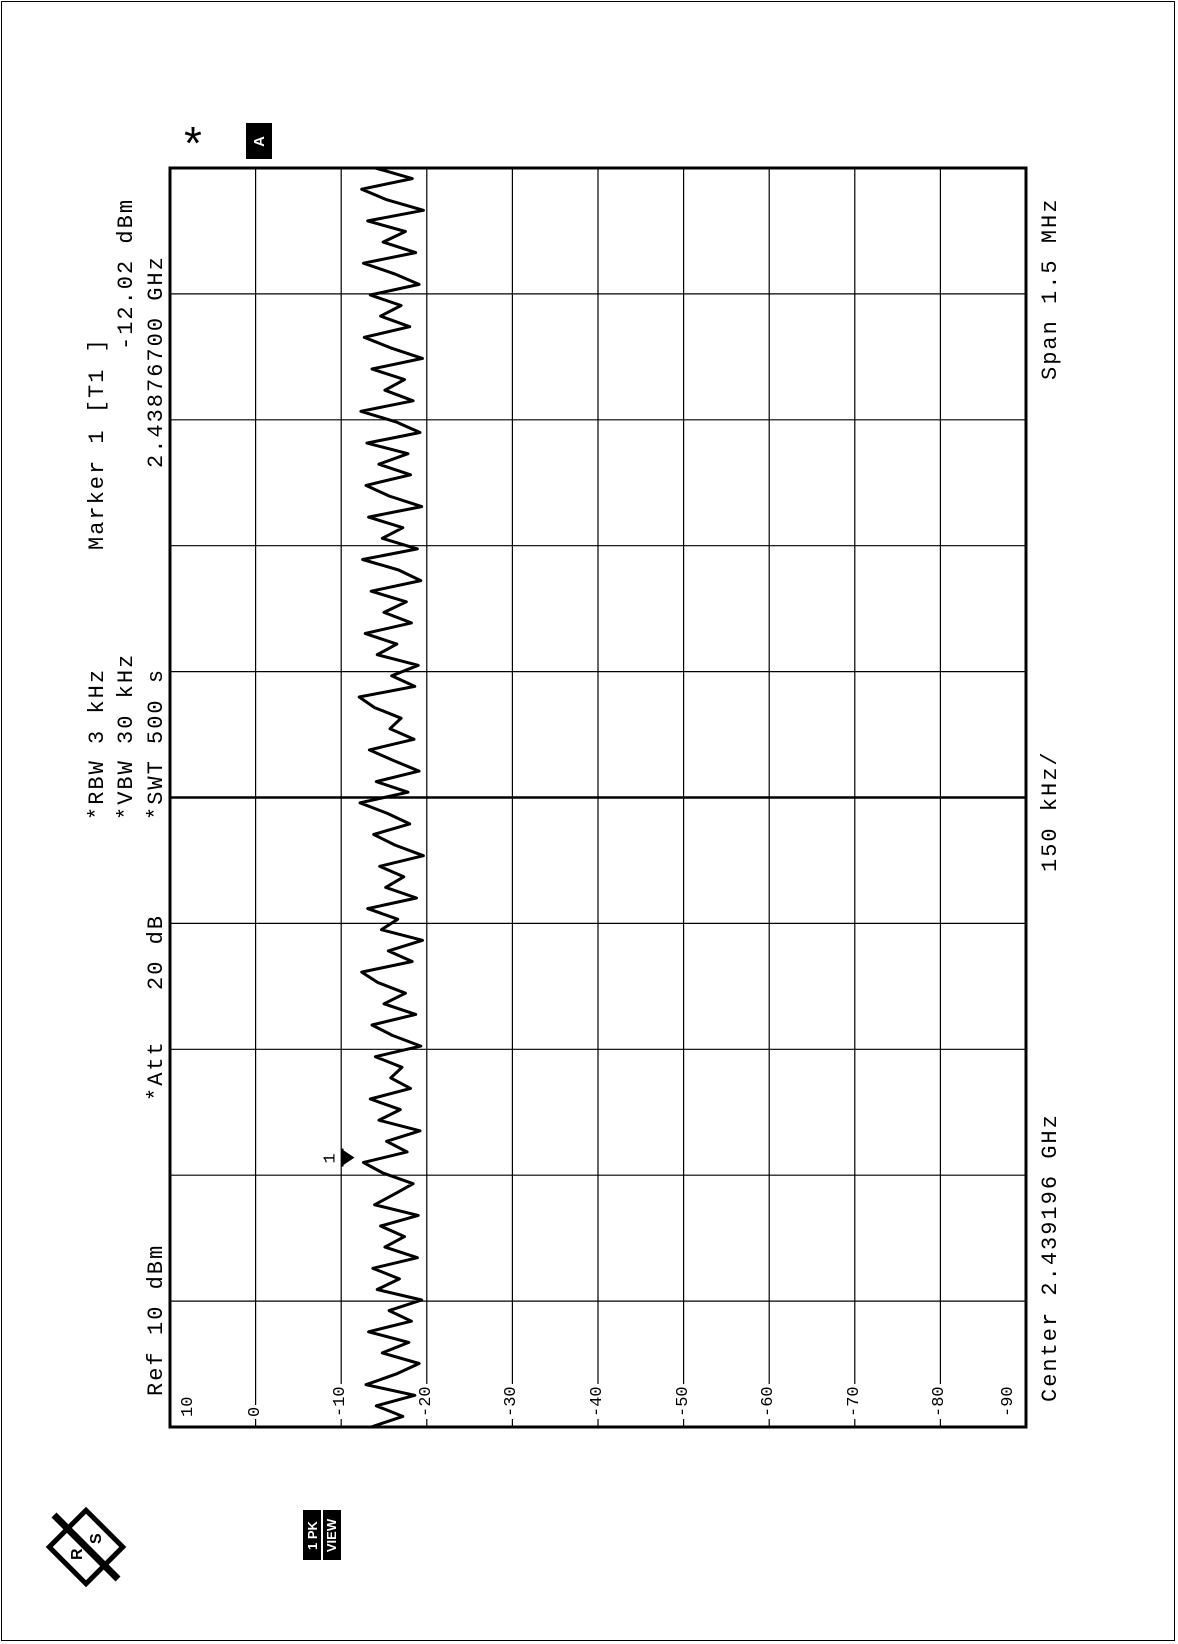  What do you see at coordinates (512, 1401) in the screenshot?
I see `y-tick-label: -30` at bounding box center [512, 1401].